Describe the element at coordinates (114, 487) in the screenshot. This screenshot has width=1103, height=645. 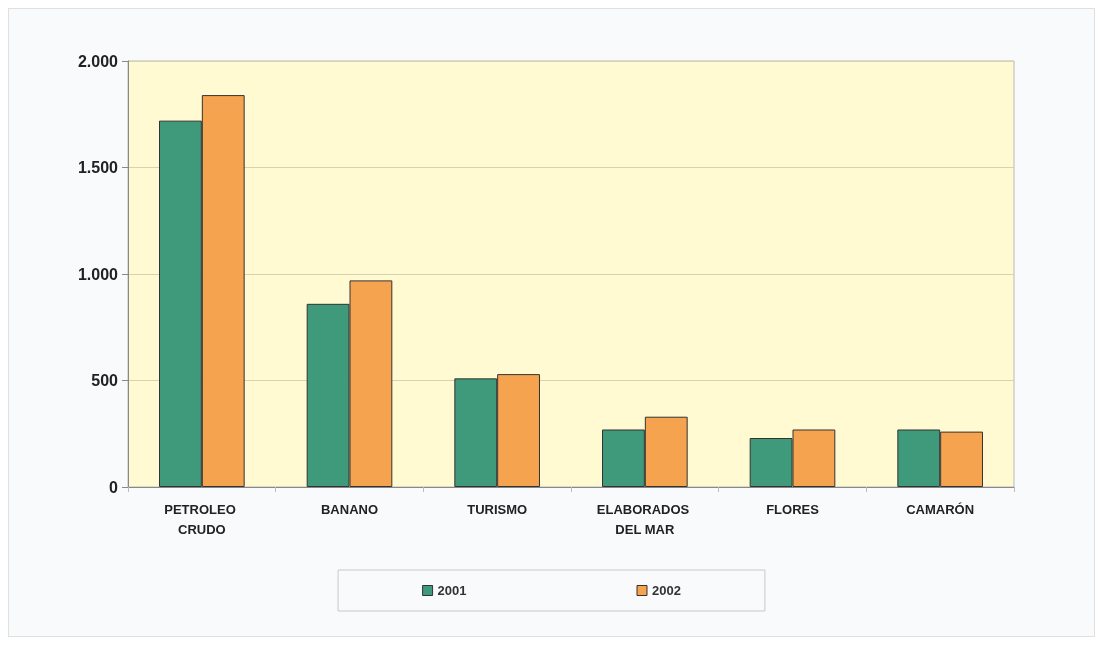
I see `y-tick-label: 0` at that location.